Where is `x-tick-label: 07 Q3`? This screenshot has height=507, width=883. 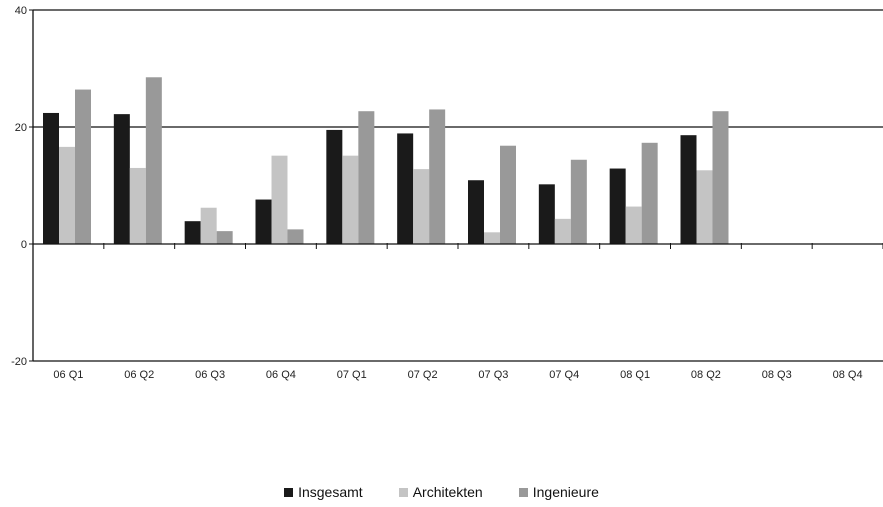
x-tick-label: 07 Q3 is located at coordinates (493, 375).